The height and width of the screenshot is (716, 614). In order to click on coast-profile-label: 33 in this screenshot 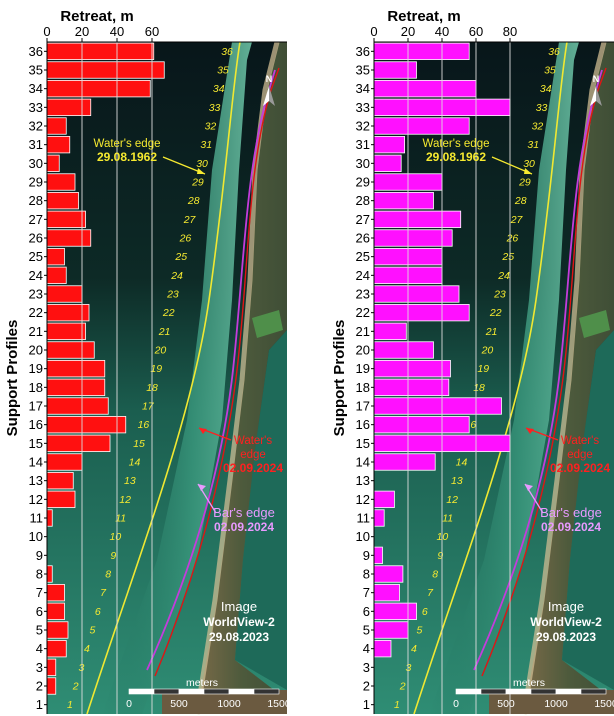, I will do `click(215, 108)`.